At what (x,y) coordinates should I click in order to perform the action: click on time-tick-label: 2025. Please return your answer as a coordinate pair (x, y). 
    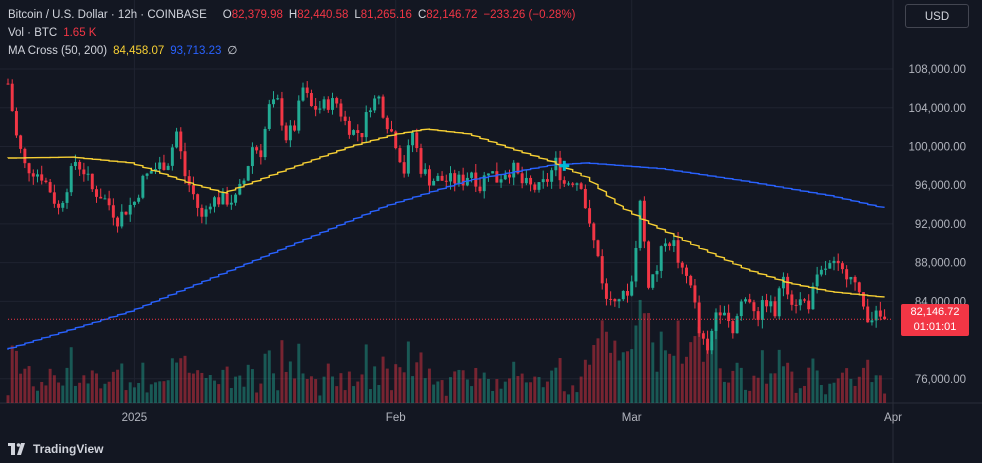
    Looking at the image, I should click on (135, 418).